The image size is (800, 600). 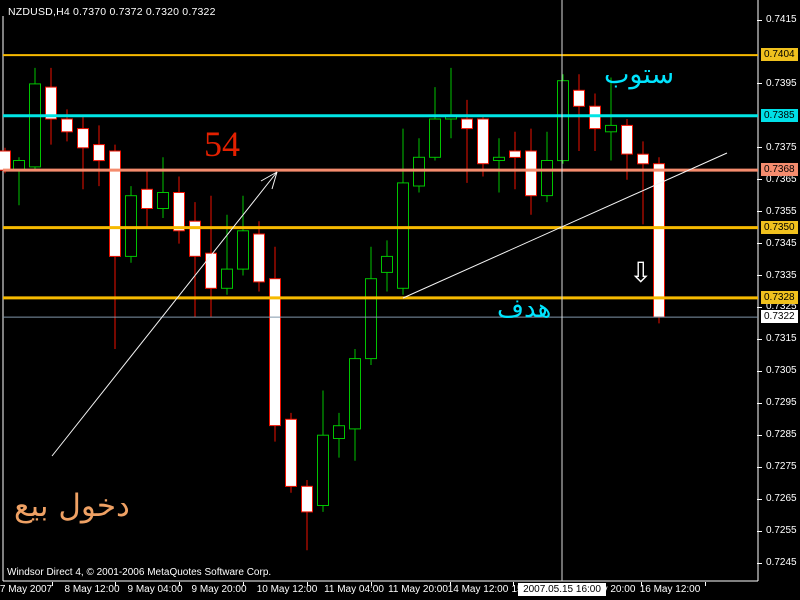 I want to click on label-sell-entry: دخول بيع, so click(x=72, y=506).